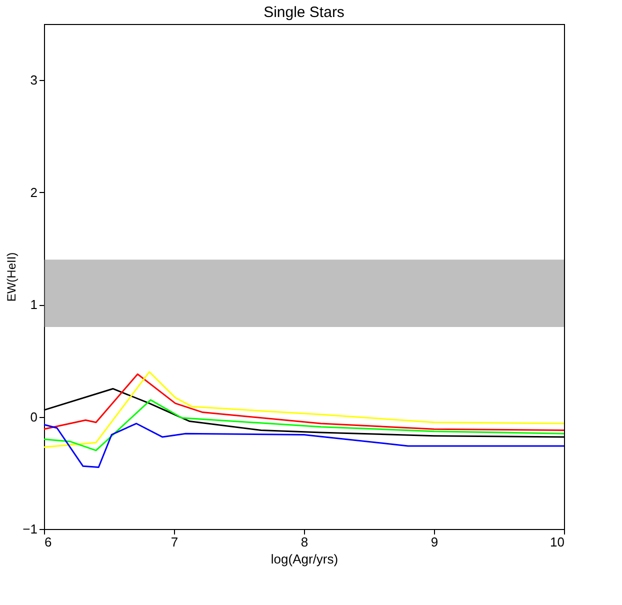 Image resolution: width=622 pixels, height=605 pixels. Describe the element at coordinates (304, 559) in the screenshot. I see `x-axis-title: log(Agr/yrs)` at that location.